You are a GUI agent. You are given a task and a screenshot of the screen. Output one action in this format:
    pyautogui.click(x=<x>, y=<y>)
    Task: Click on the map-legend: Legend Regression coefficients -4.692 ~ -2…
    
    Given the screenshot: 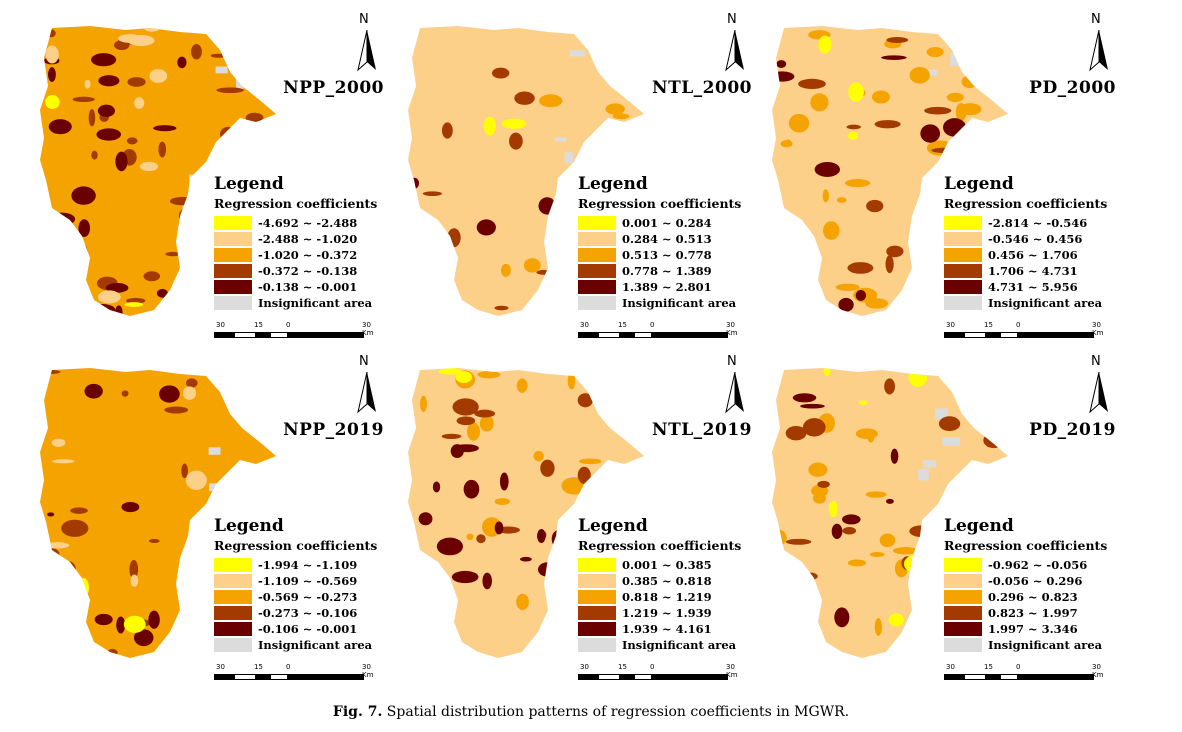 What is the action you would take?
    pyautogui.click(x=299, y=242)
    